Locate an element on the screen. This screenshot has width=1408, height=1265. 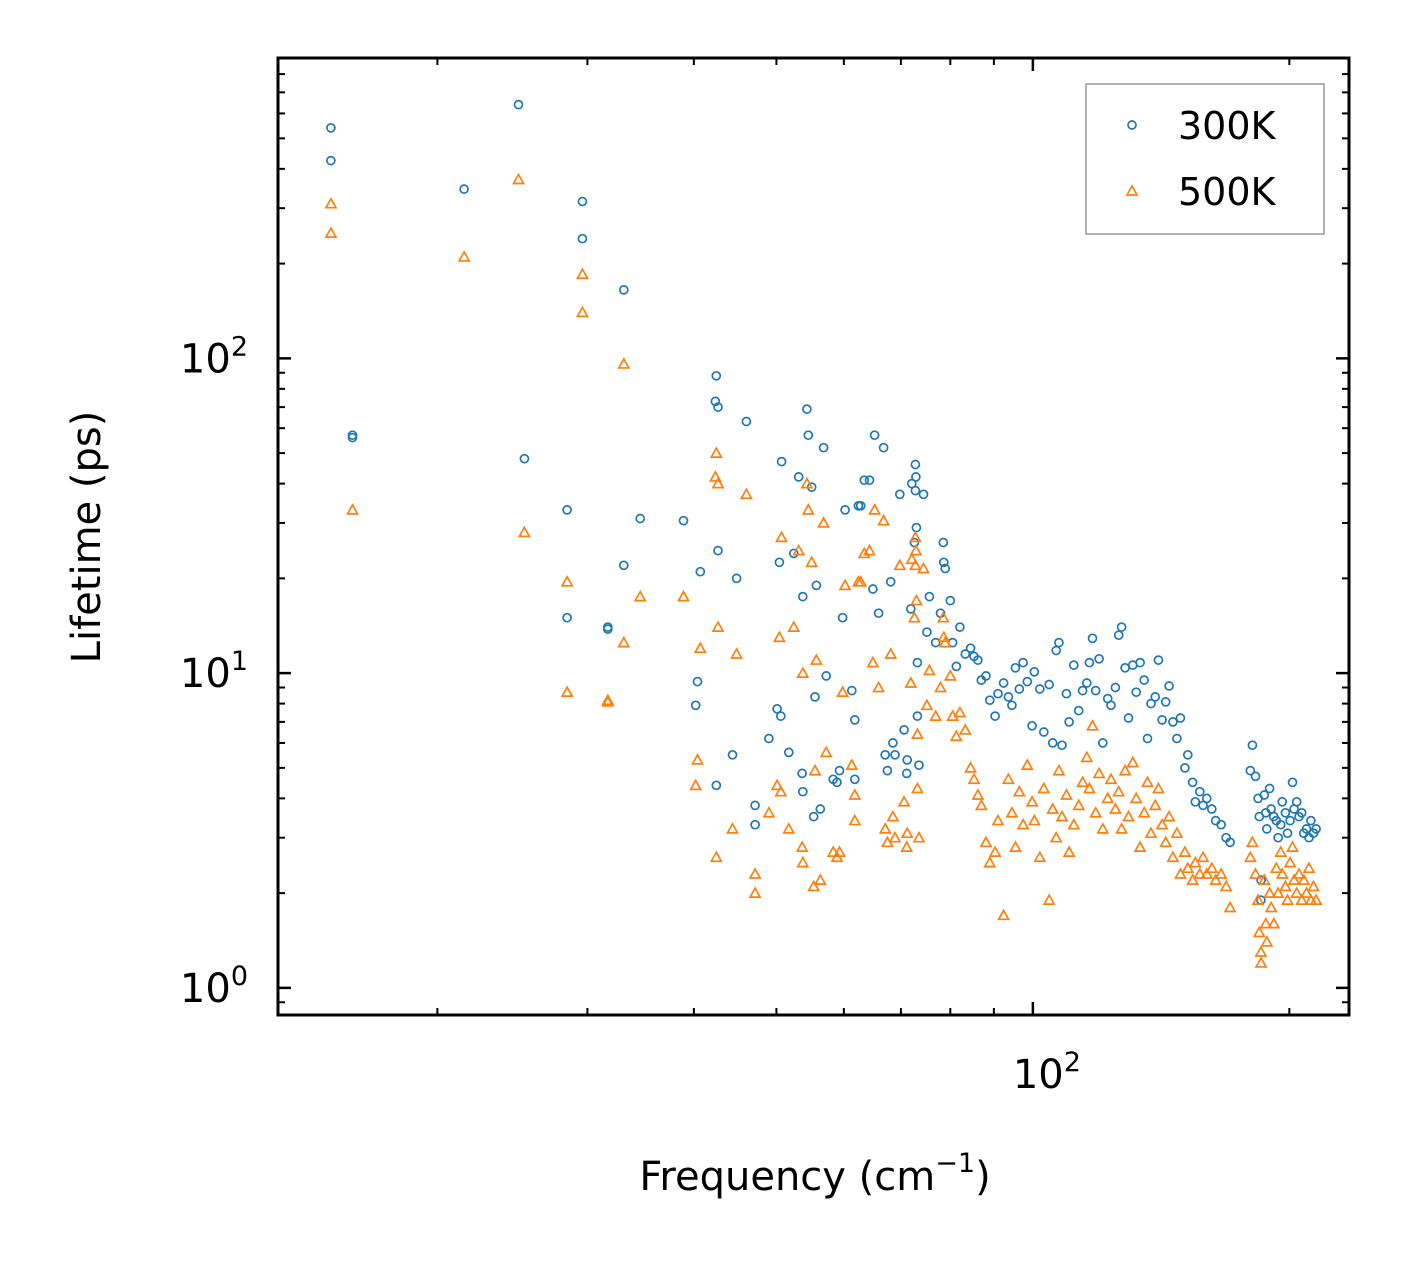
legend-label: 500K is located at coordinates (1227, 192).